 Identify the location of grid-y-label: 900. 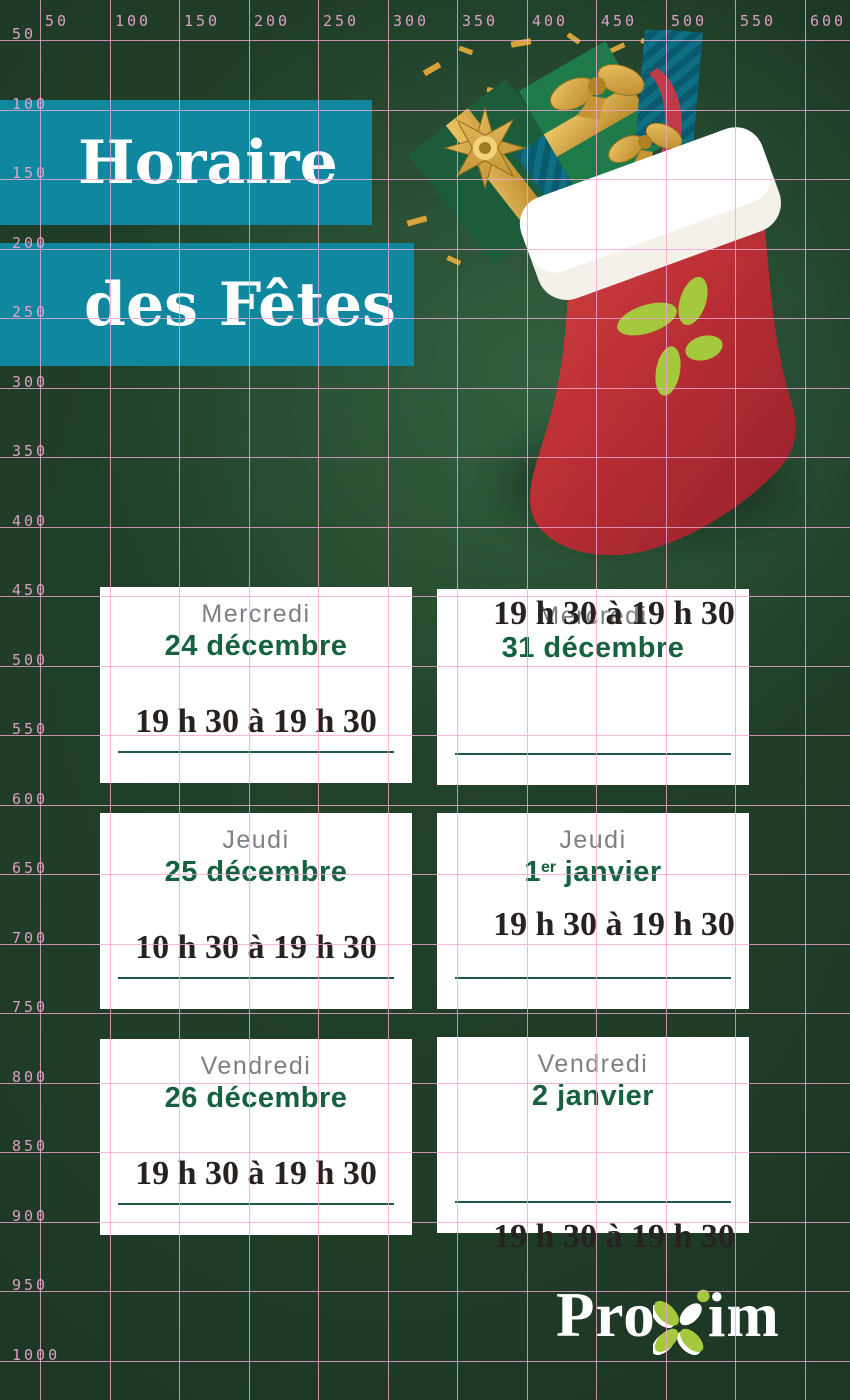
(30, 1216).